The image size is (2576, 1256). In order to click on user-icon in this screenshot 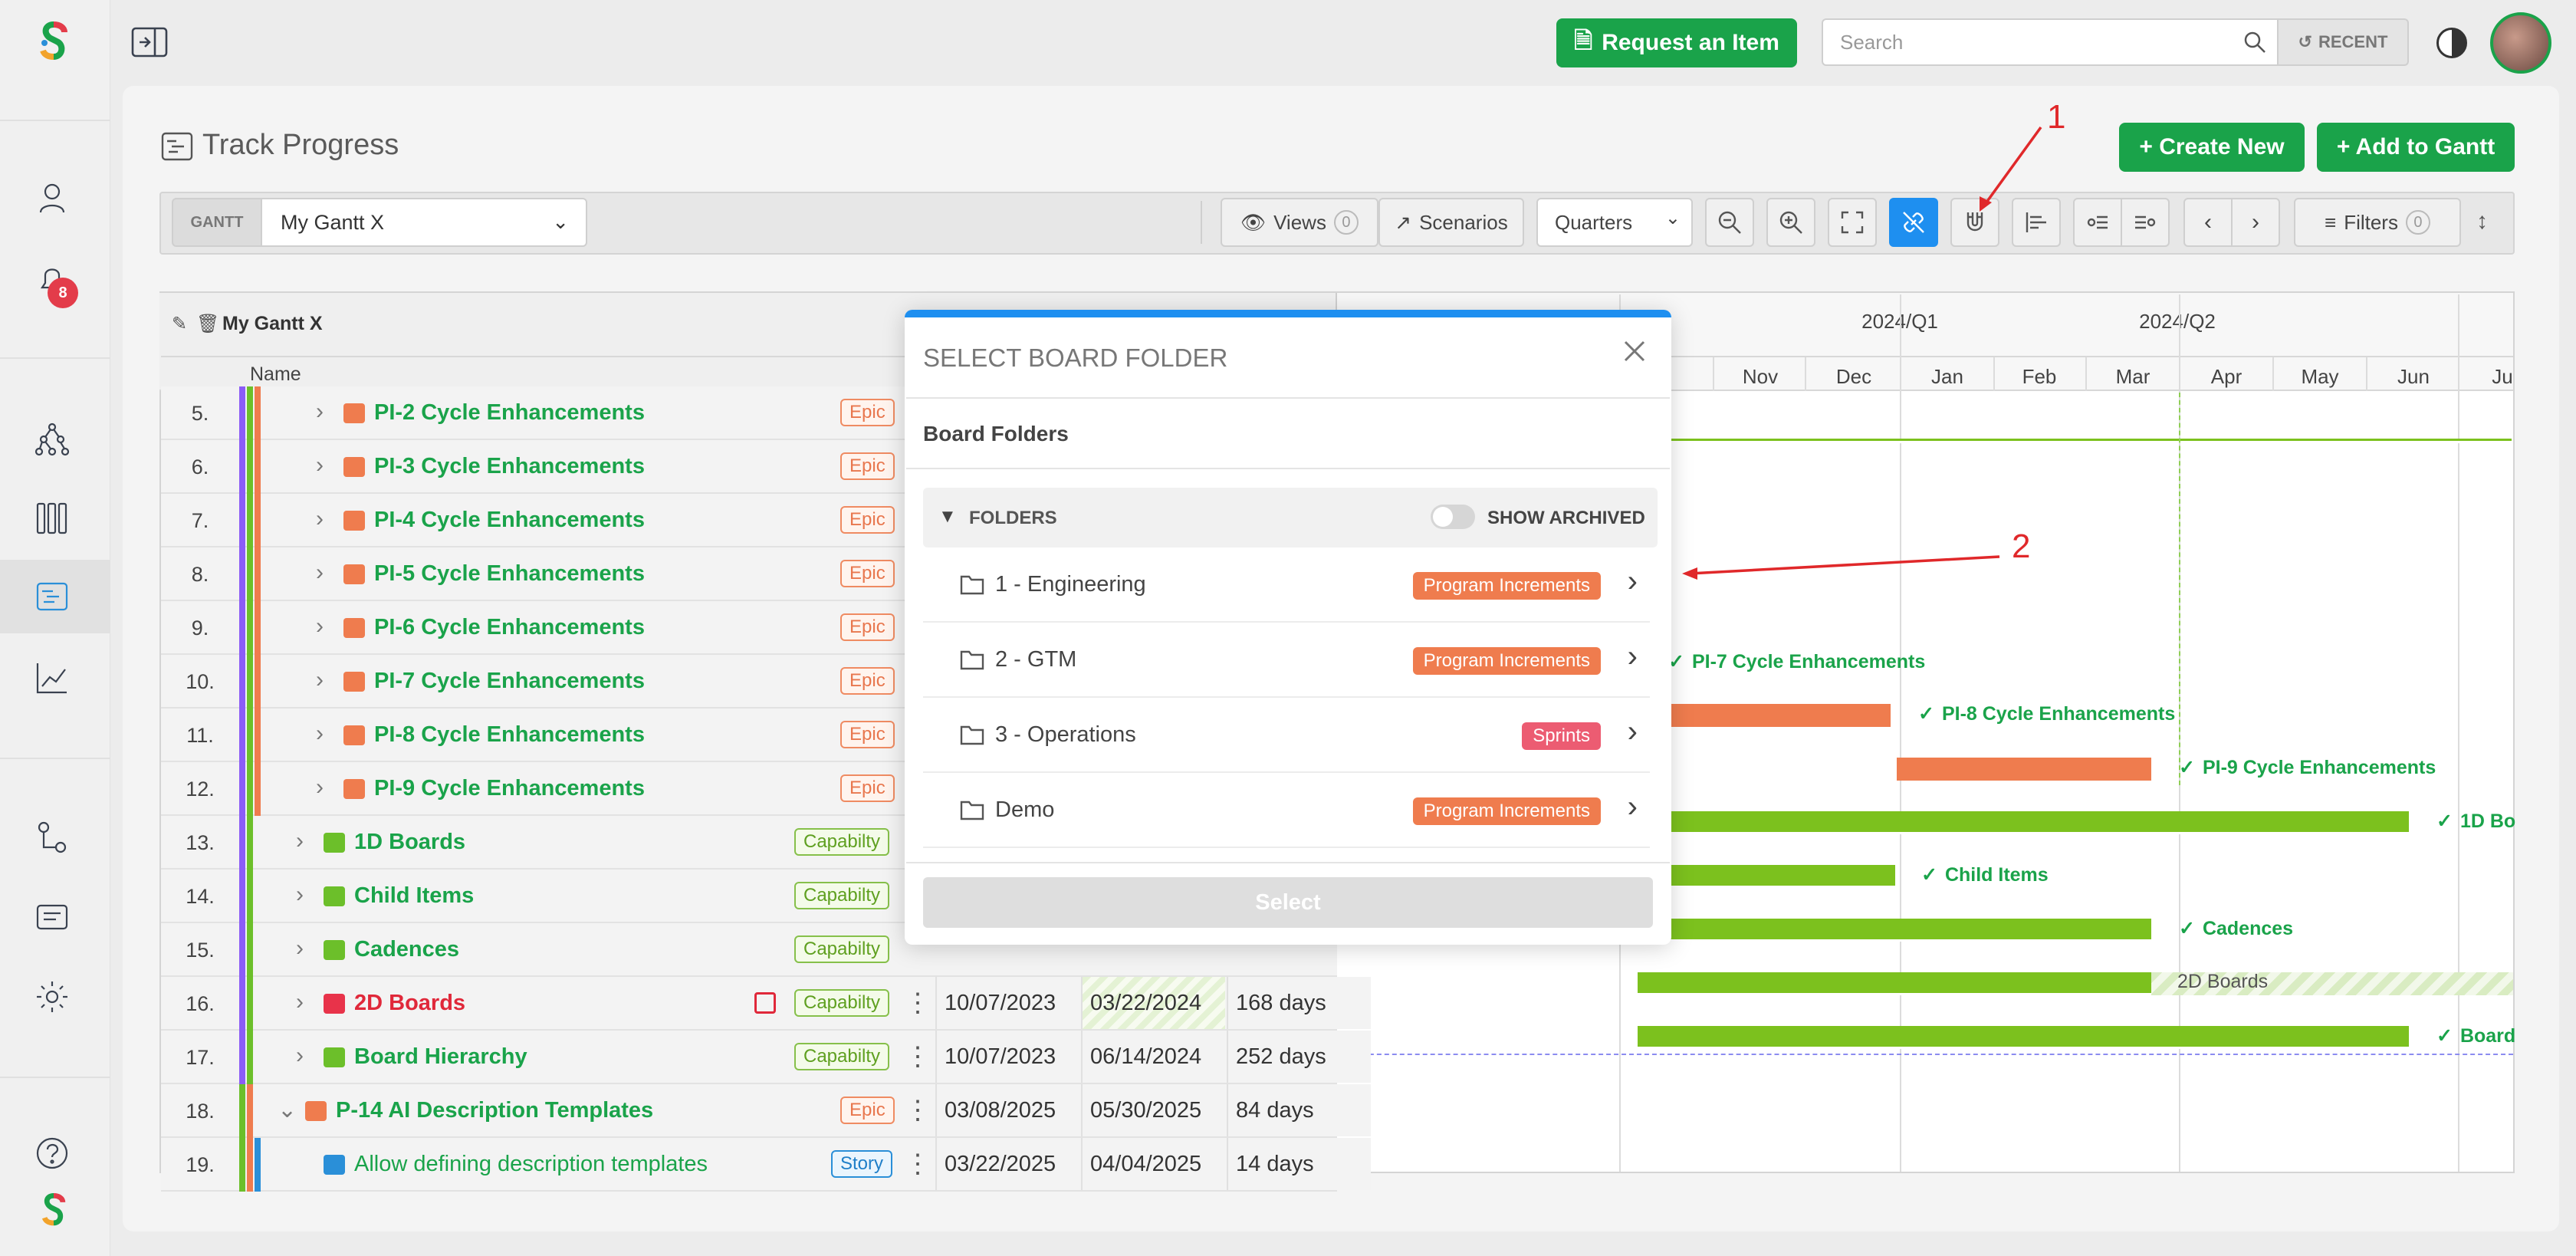, I will do `click(53, 198)`.